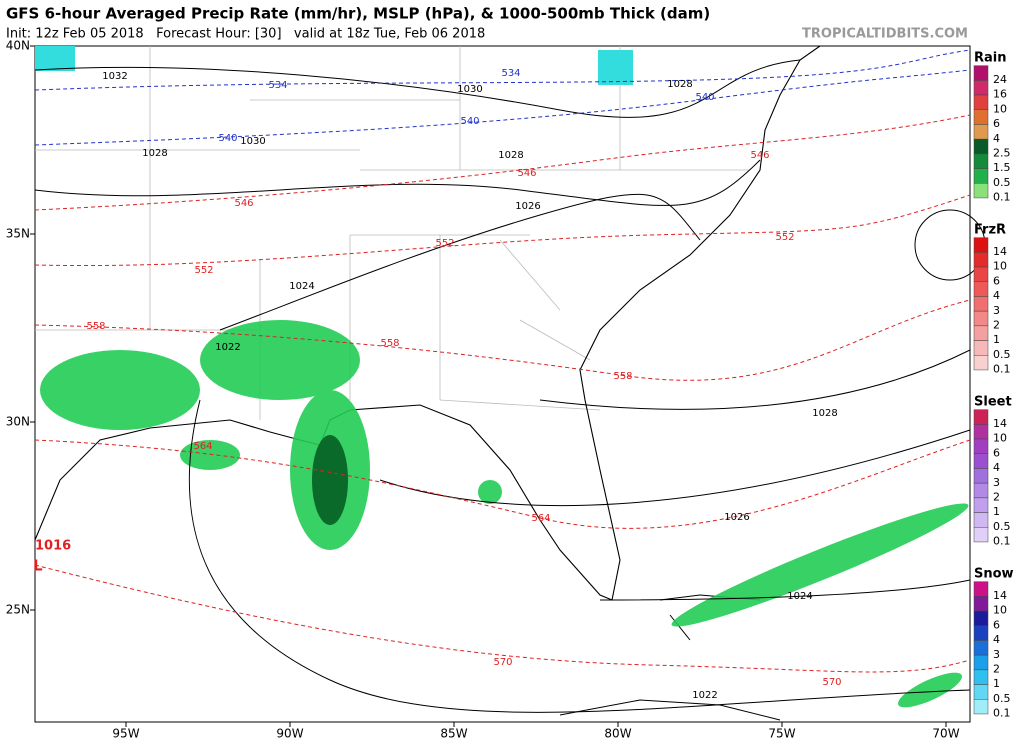  I want to click on legend-level: 24, so click(1000, 79).